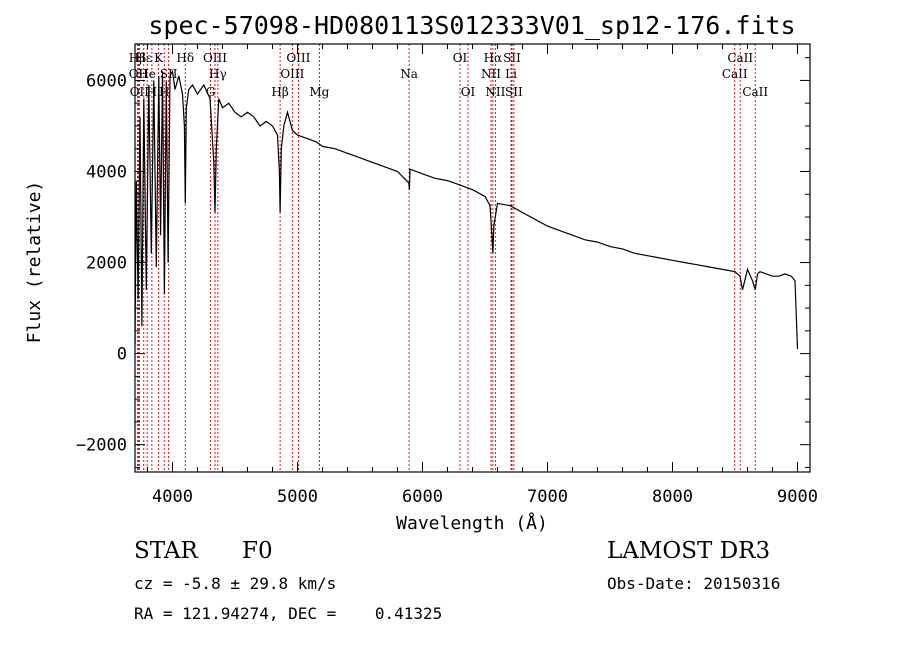 This screenshot has height=649, width=900. I want to click on subclass-label: F0, so click(257, 551).